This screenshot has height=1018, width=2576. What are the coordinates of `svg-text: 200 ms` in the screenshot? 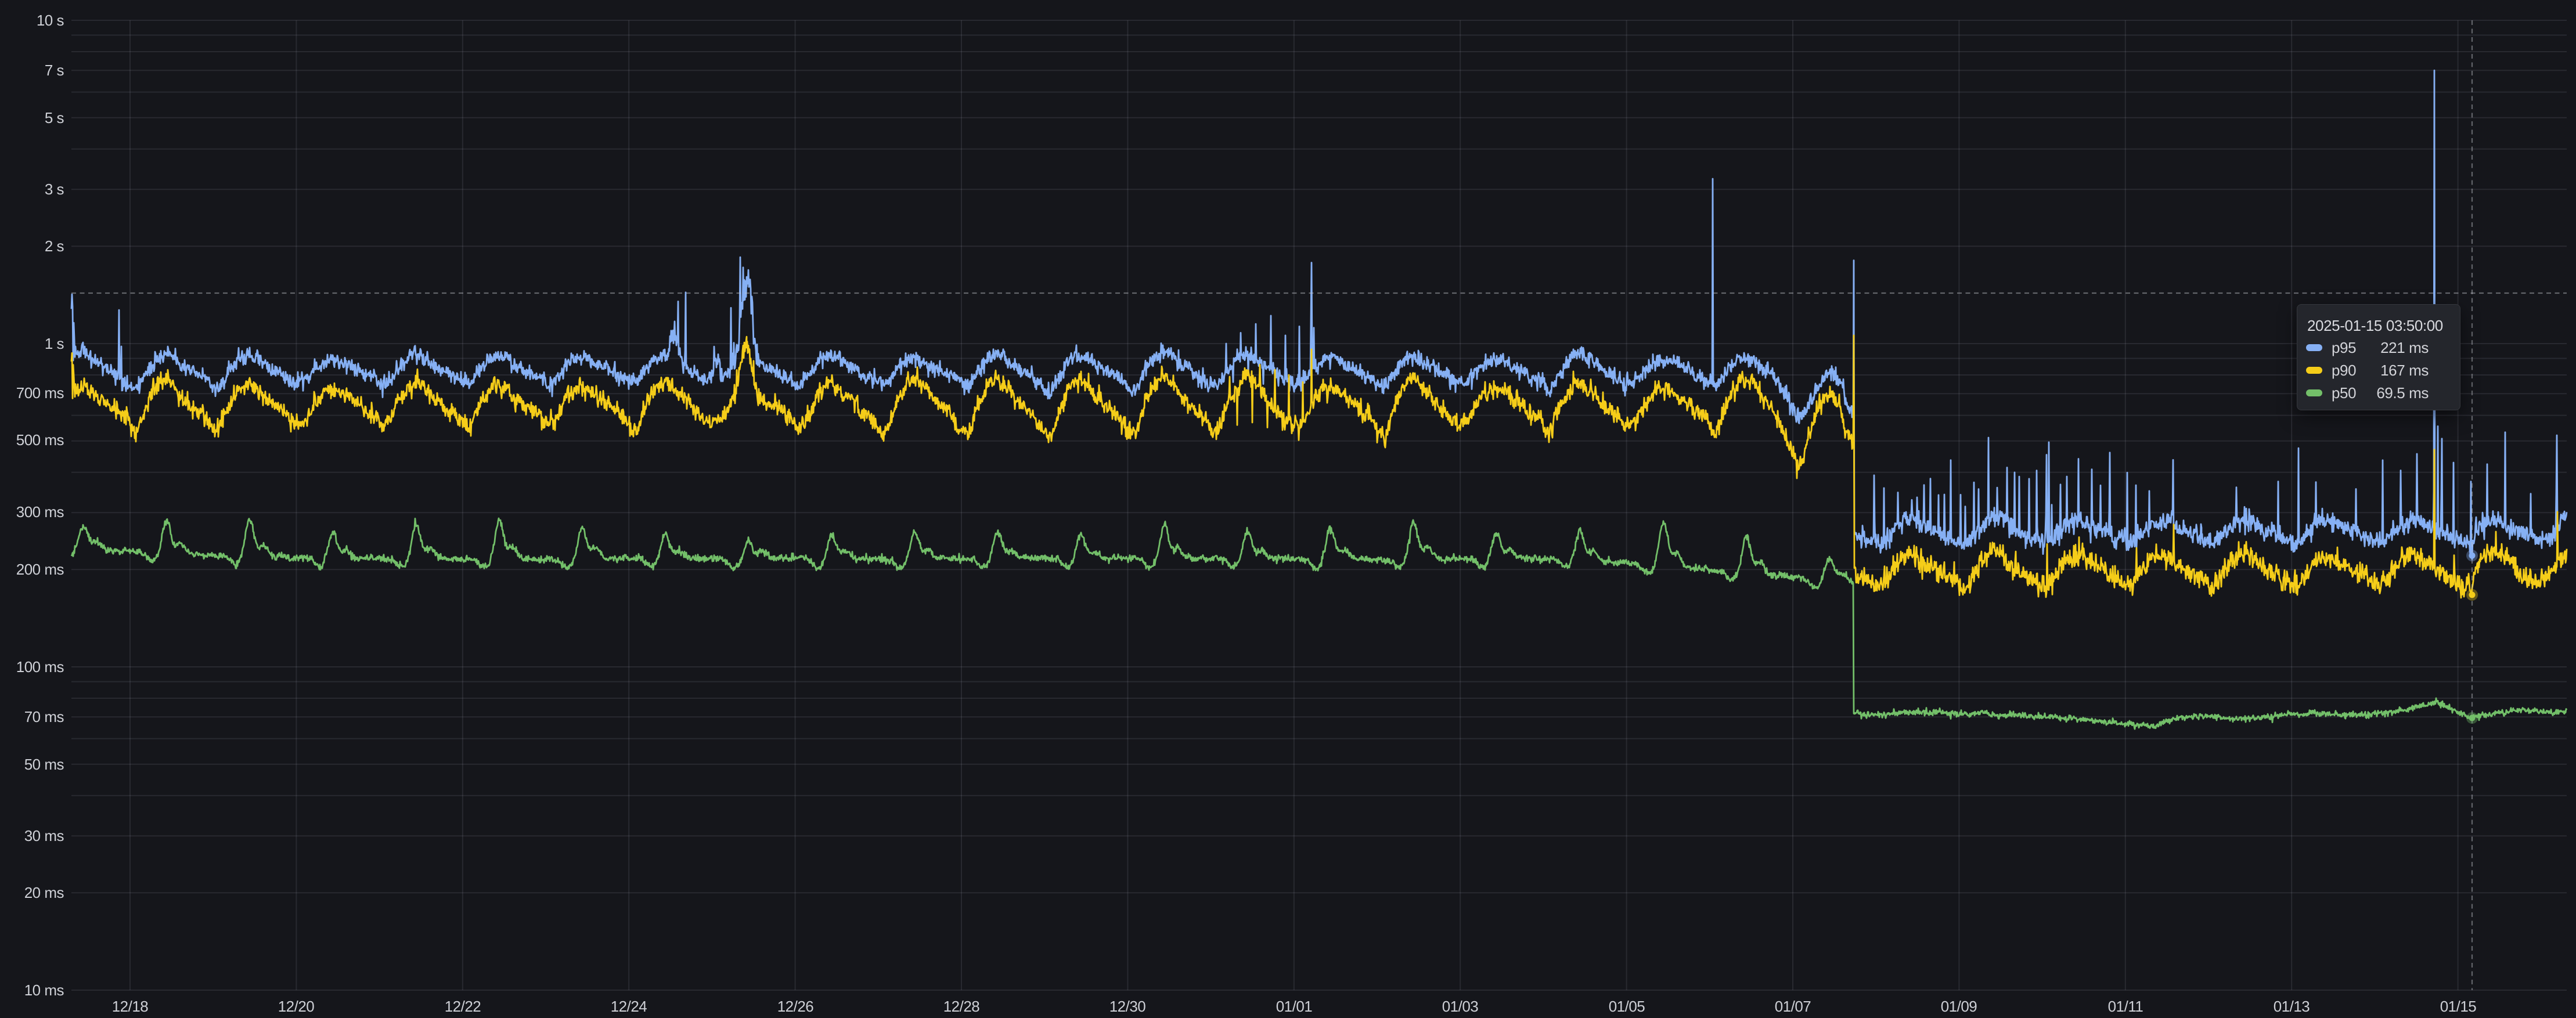 It's located at (40, 570).